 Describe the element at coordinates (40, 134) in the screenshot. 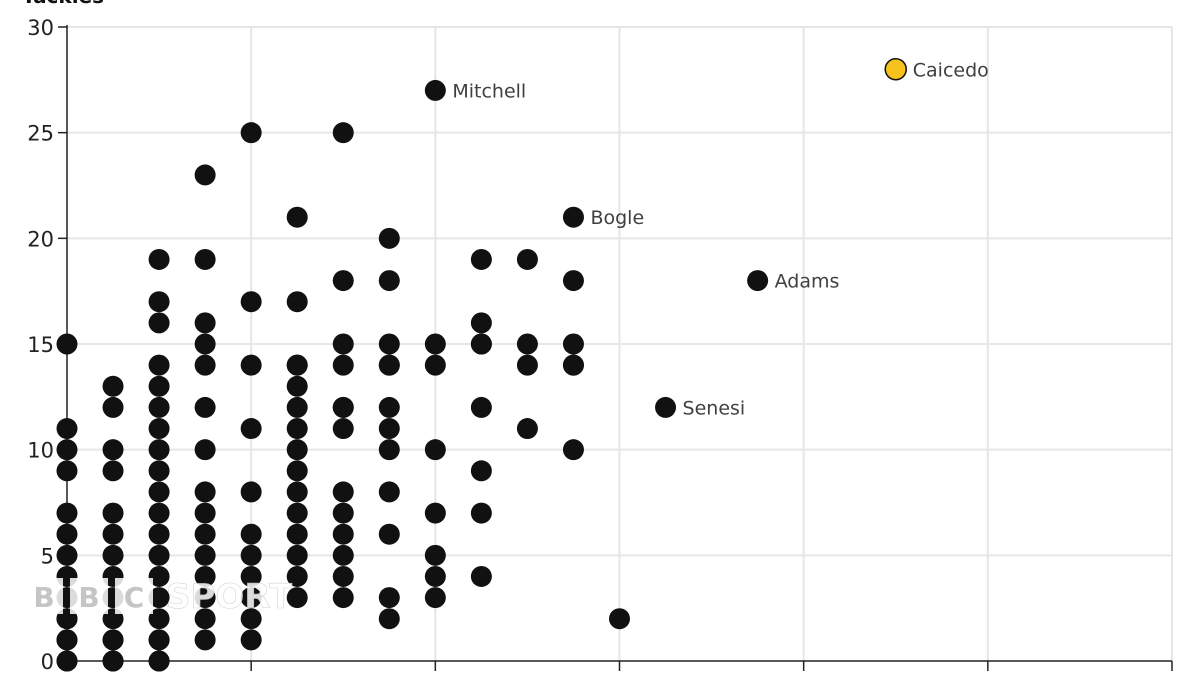

I see `y-tick-label: 25` at that location.